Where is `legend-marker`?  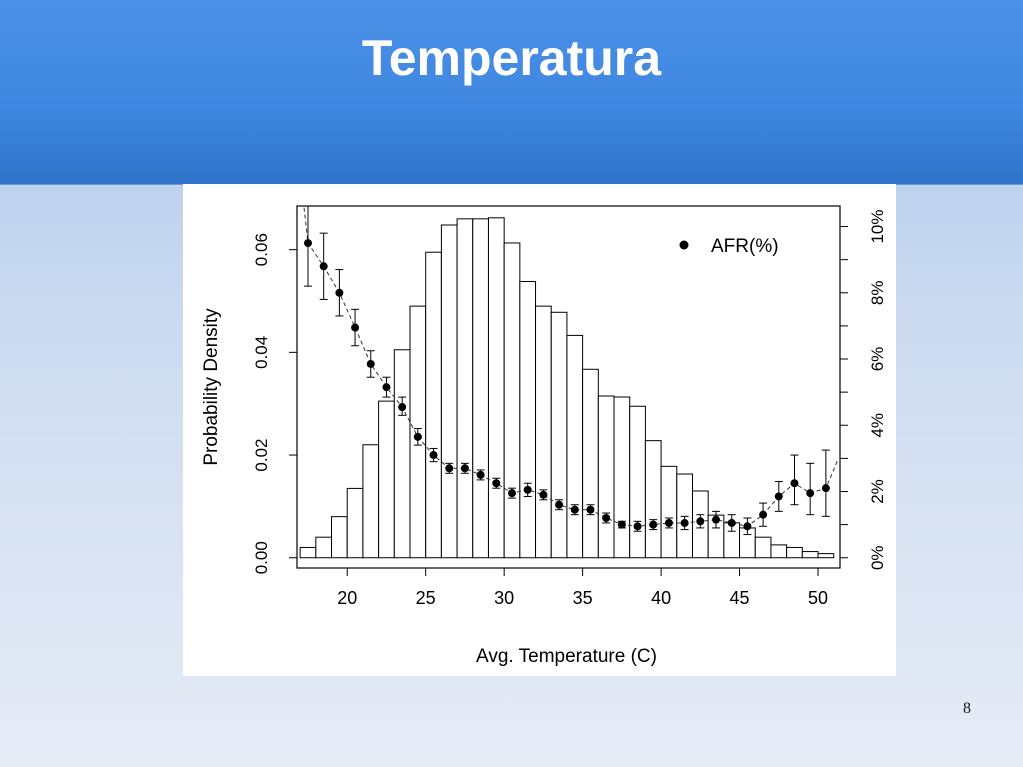
legend-marker is located at coordinates (684, 245).